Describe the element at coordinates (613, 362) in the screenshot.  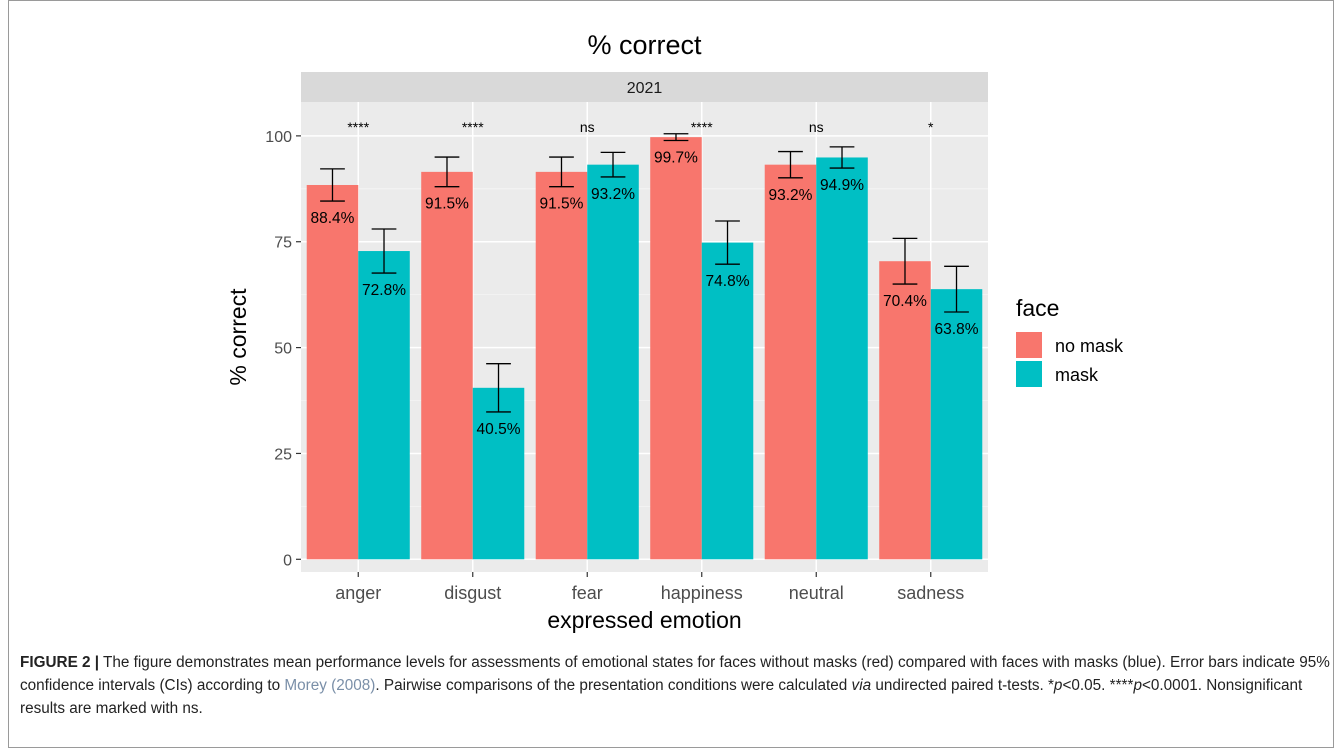
I see `bar-mask-fear` at that location.